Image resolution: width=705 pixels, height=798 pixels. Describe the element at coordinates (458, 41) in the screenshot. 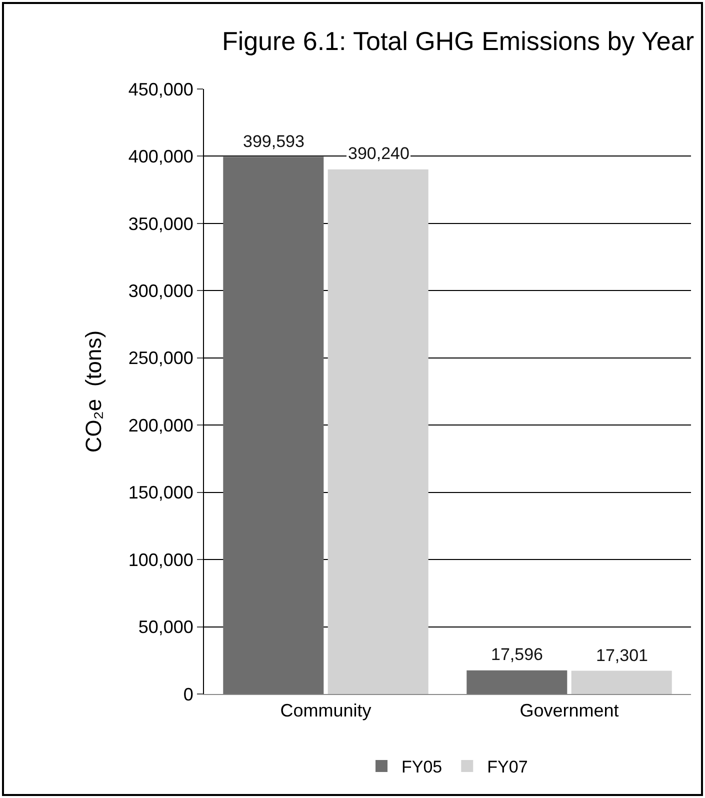

I see `chart-title: Figure 6.1: Total GHG Emissions by Year` at that location.